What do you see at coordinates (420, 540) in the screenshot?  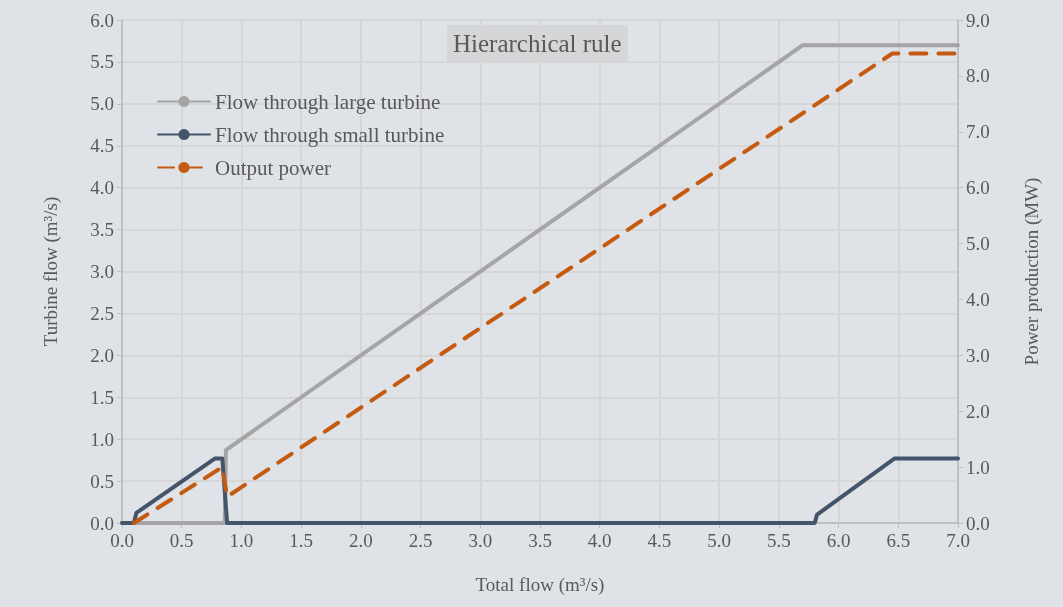 I see `x-tick-label: 2.5` at bounding box center [420, 540].